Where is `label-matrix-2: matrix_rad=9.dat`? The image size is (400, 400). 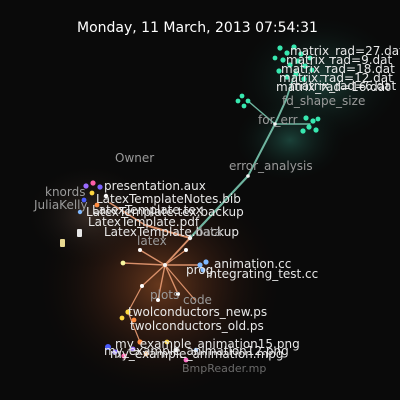 label-matrix-2: matrix_rad=9.dat is located at coordinates (339, 60).